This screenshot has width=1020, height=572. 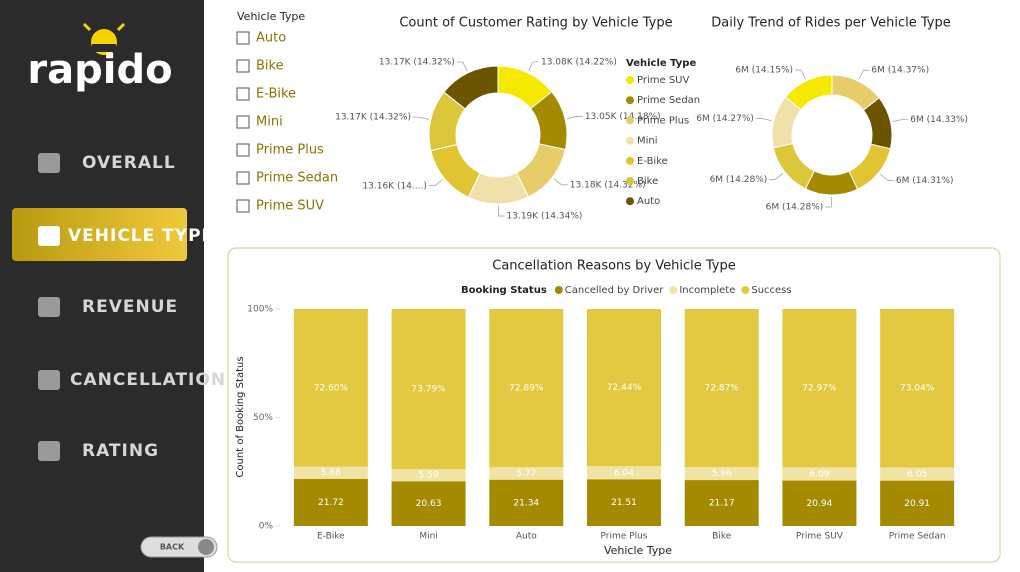 What do you see at coordinates (623, 117) in the screenshot?
I see `data-label: 13.05K (14.18%)` at bounding box center [623, 117].